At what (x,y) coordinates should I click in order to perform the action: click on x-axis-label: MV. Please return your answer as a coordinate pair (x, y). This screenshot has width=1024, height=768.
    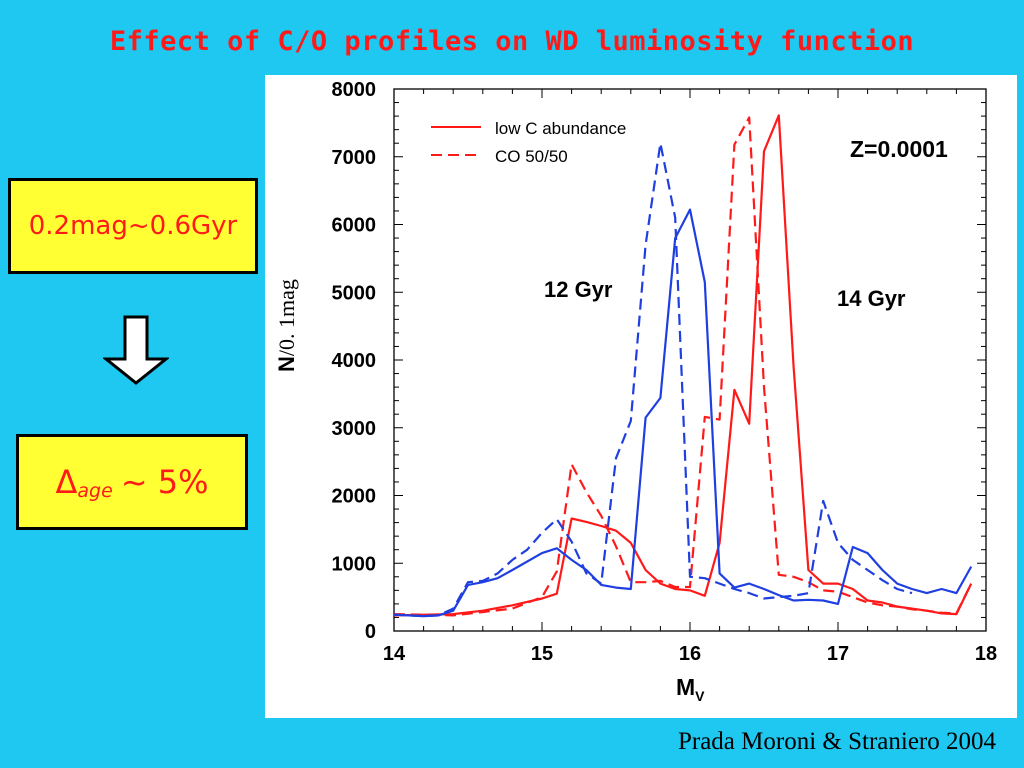
    Looking at the image, I should click on (690, 689).